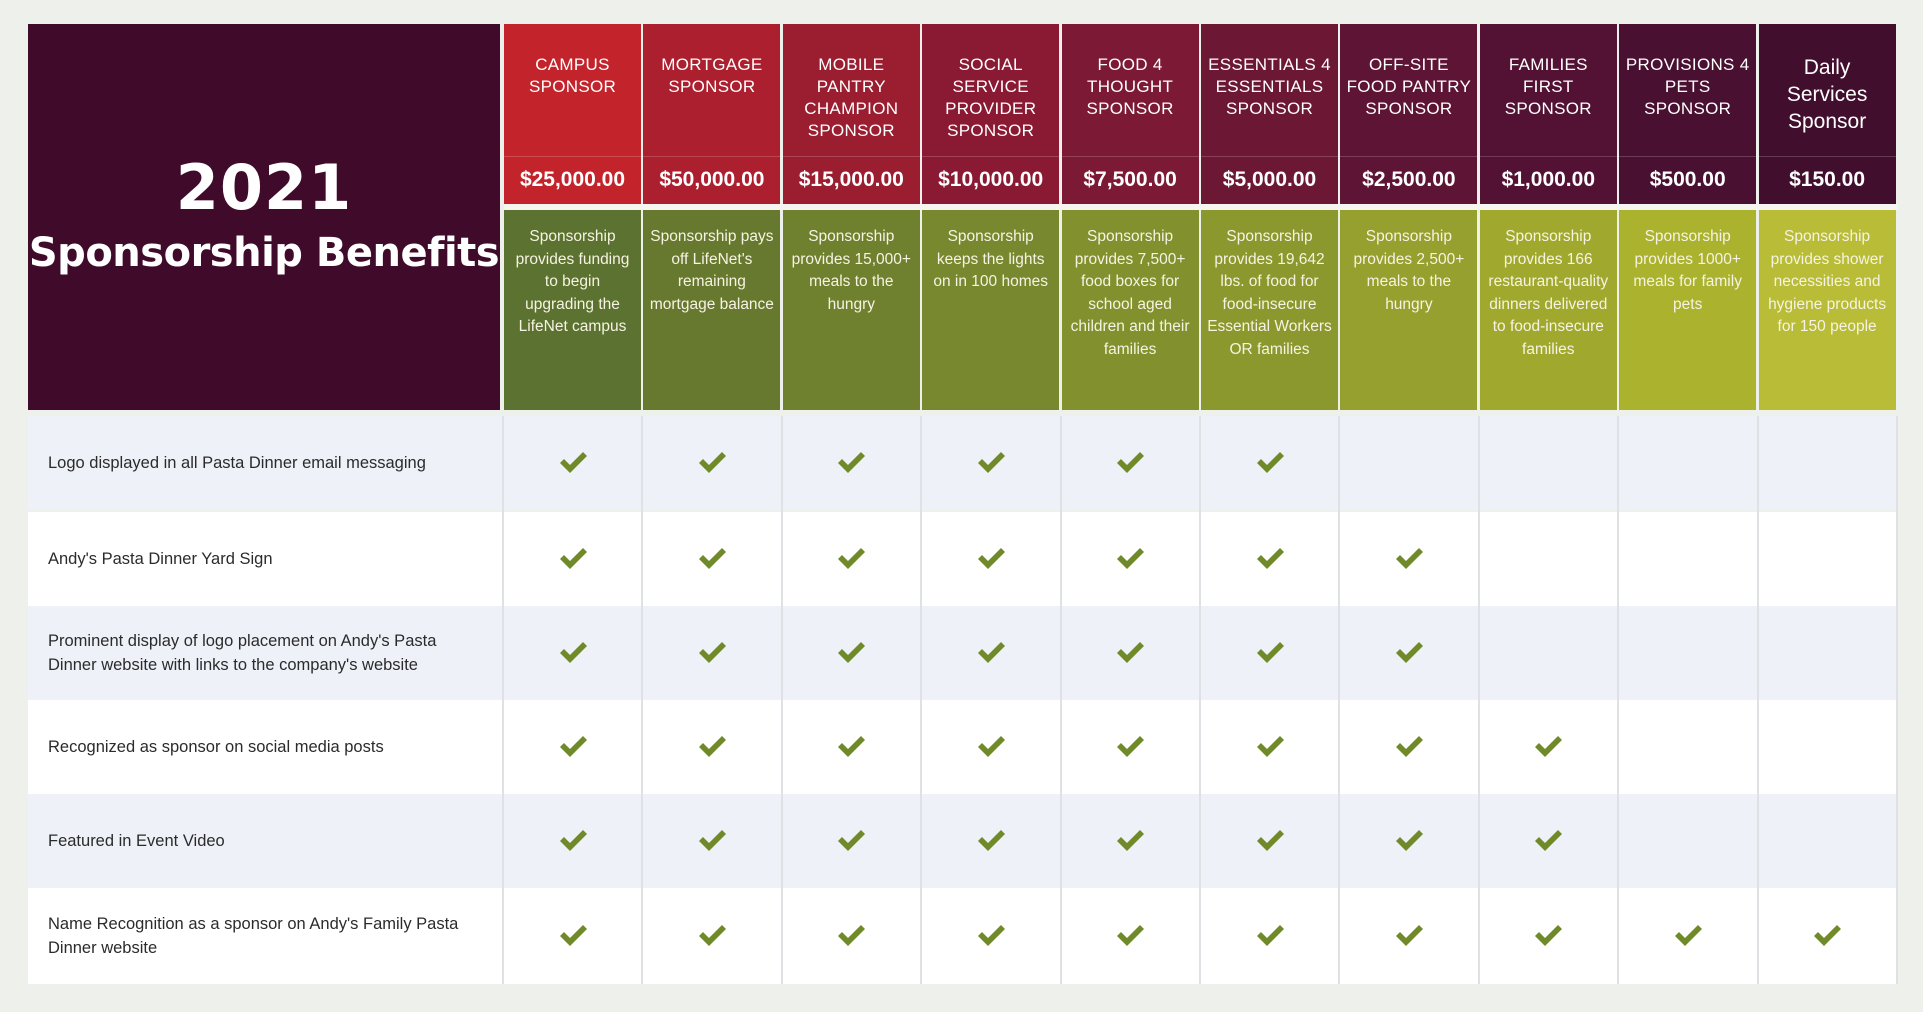  What do you see at coordinates (1688, 179) in the screenshot?
I see `sponsor-price: $500.00` at bounding box center [1688, 179].